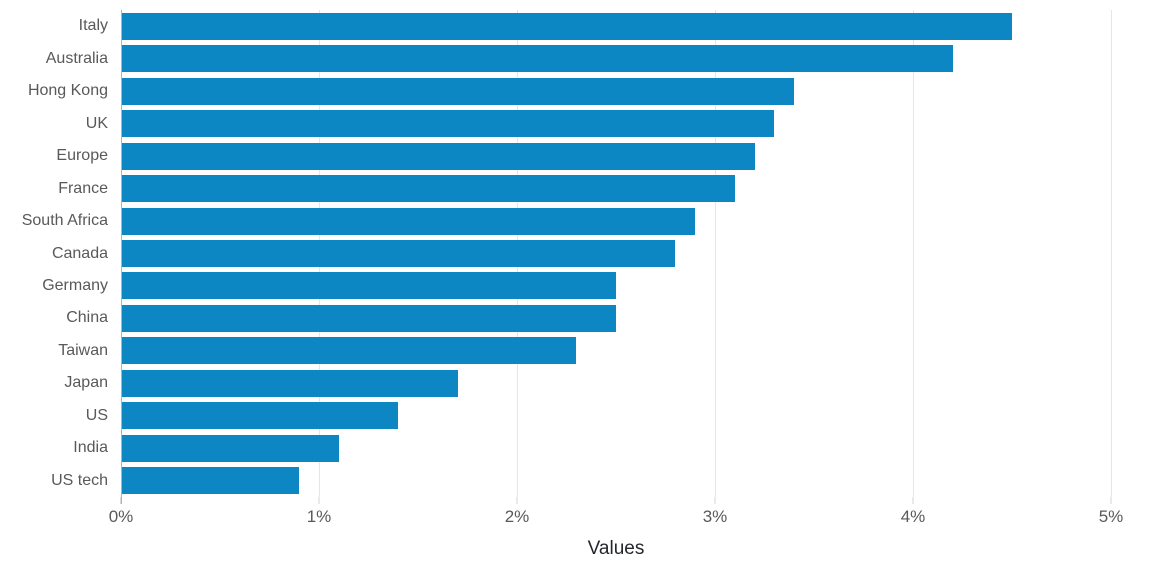 Image resolution: width=1150 pixels, height=566 pixels. What do you see at coordinates (715, 516) in the screenshot?
I see `x-tick-label: 3%` at bounding box center [715, 516].